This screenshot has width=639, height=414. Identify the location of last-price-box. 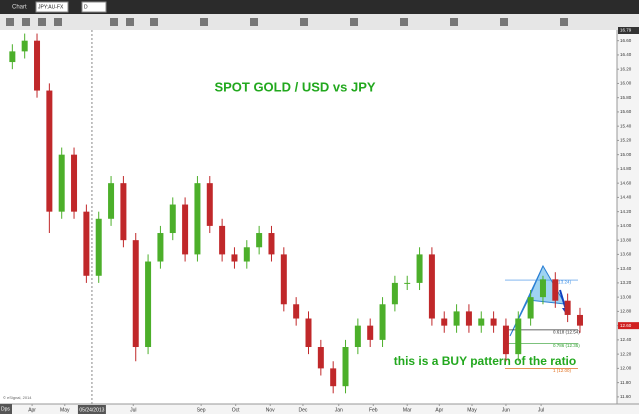
(628, 326).